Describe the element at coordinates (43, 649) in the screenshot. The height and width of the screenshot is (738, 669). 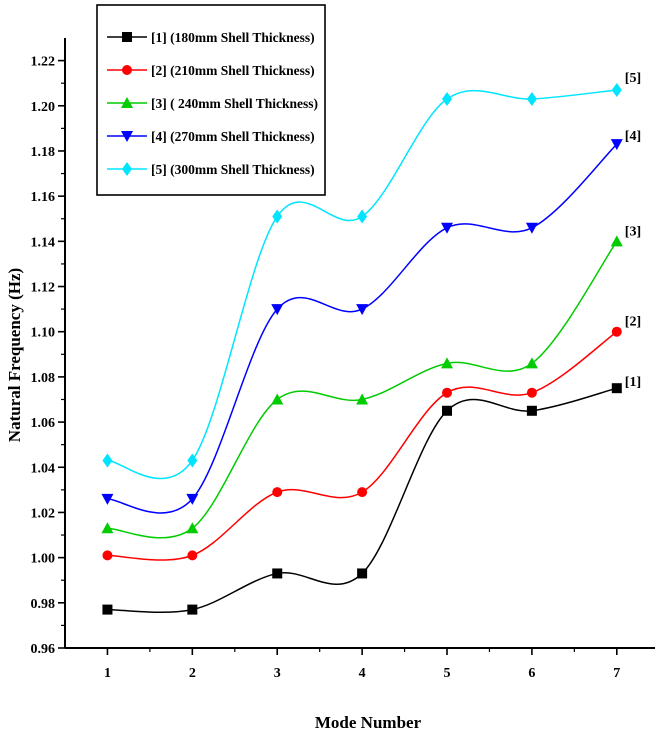
I see `y-tick-label: 0.96` at that location.